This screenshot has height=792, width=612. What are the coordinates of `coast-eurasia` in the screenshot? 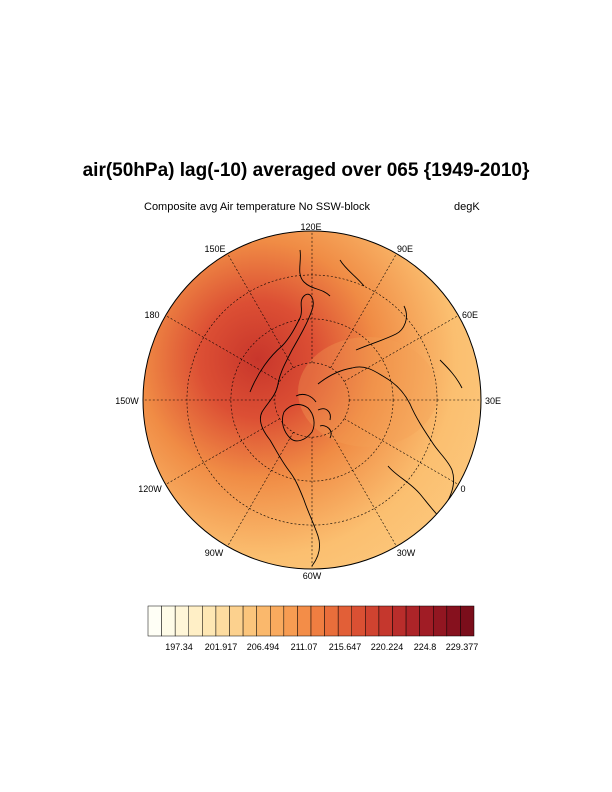 It's located at (390, 405).